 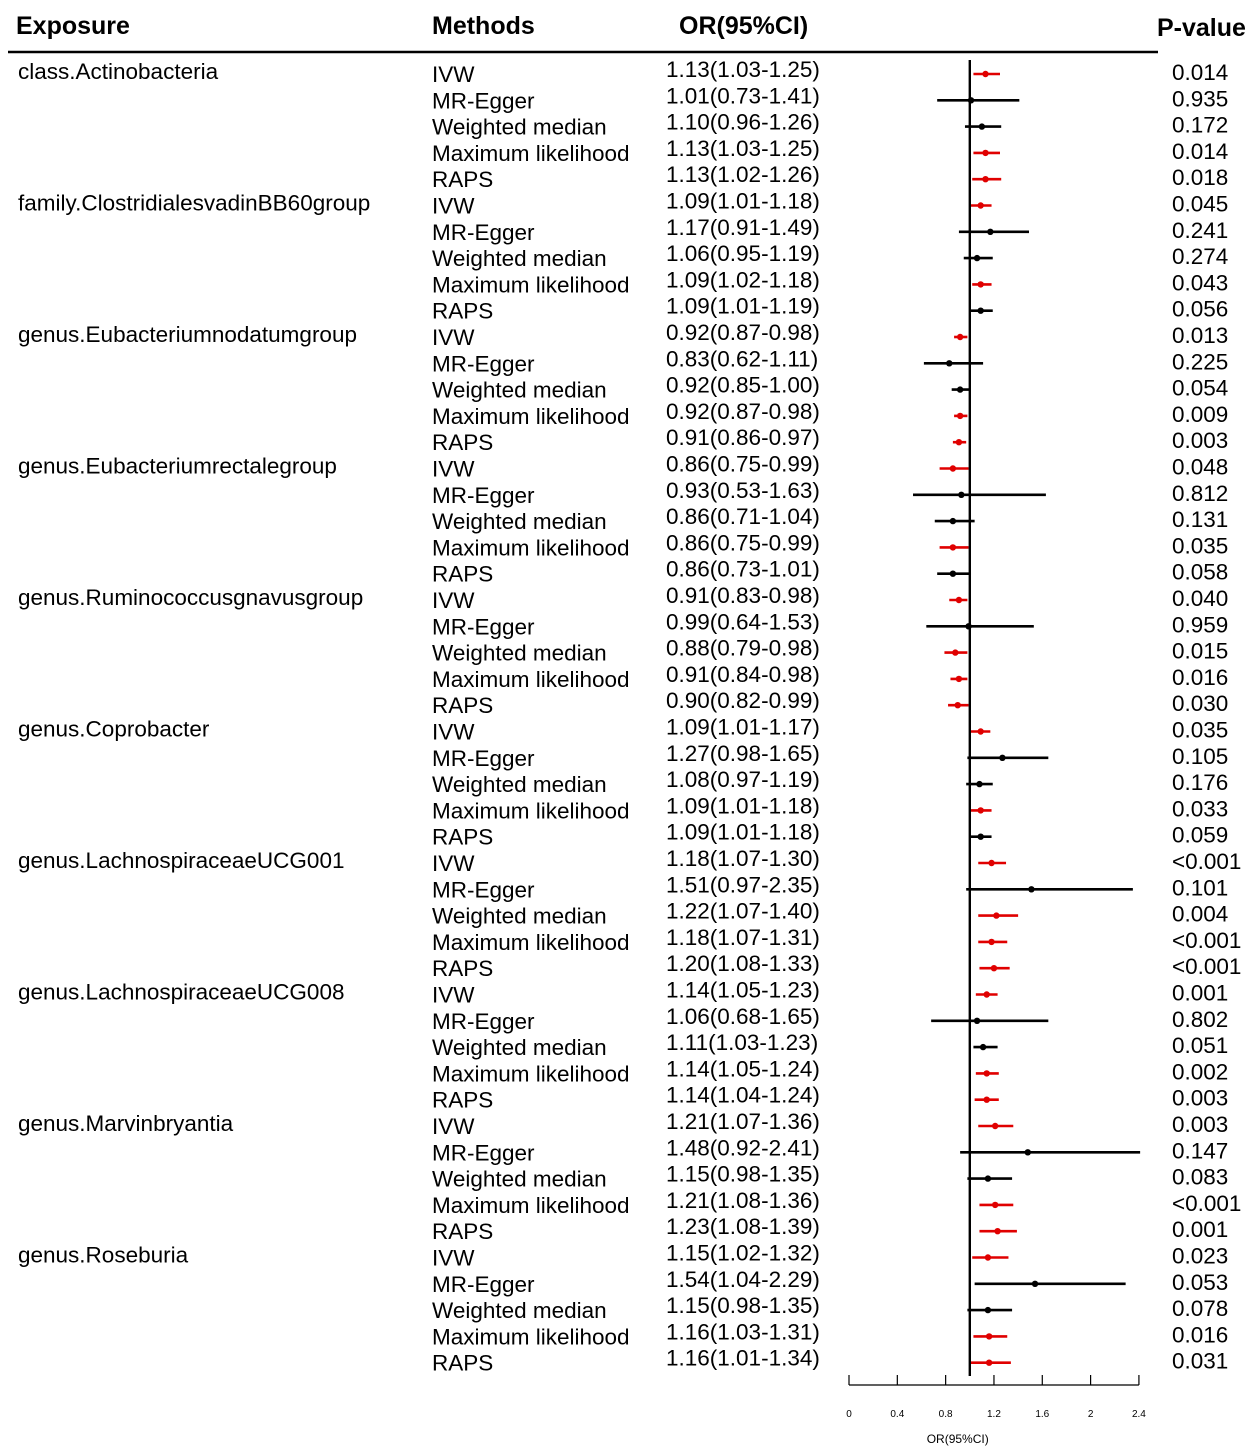 I want to click on or-ci-label: 0.86(0.73-1.01), so click(x=743, y=569).